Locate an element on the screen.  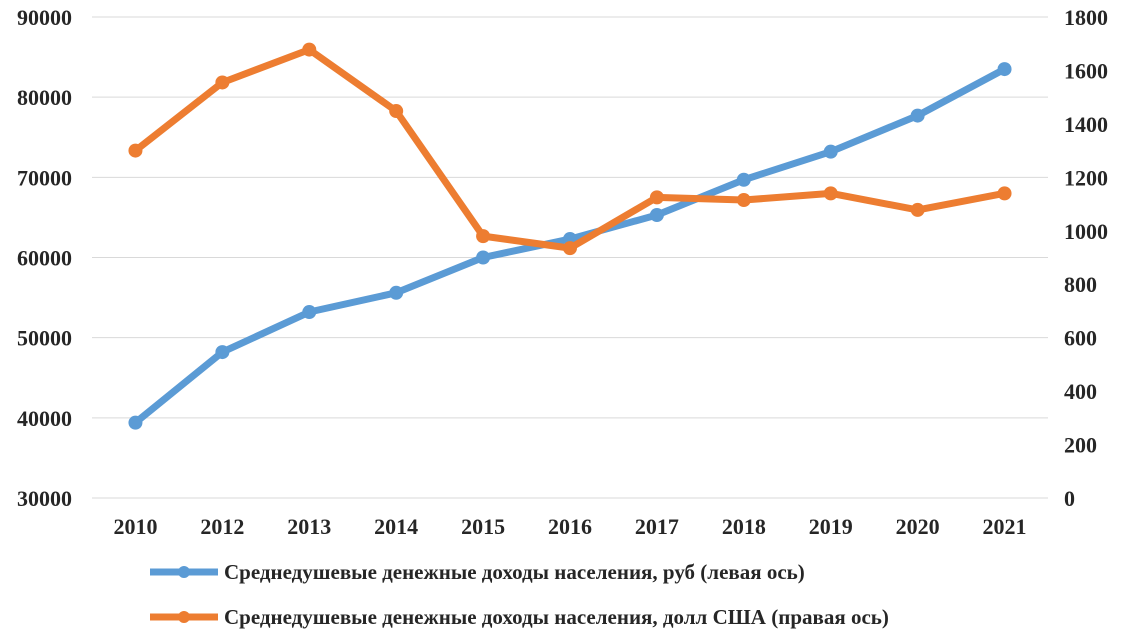
x-axis-tick-label: 2020 is located at coordinates (918, 526).